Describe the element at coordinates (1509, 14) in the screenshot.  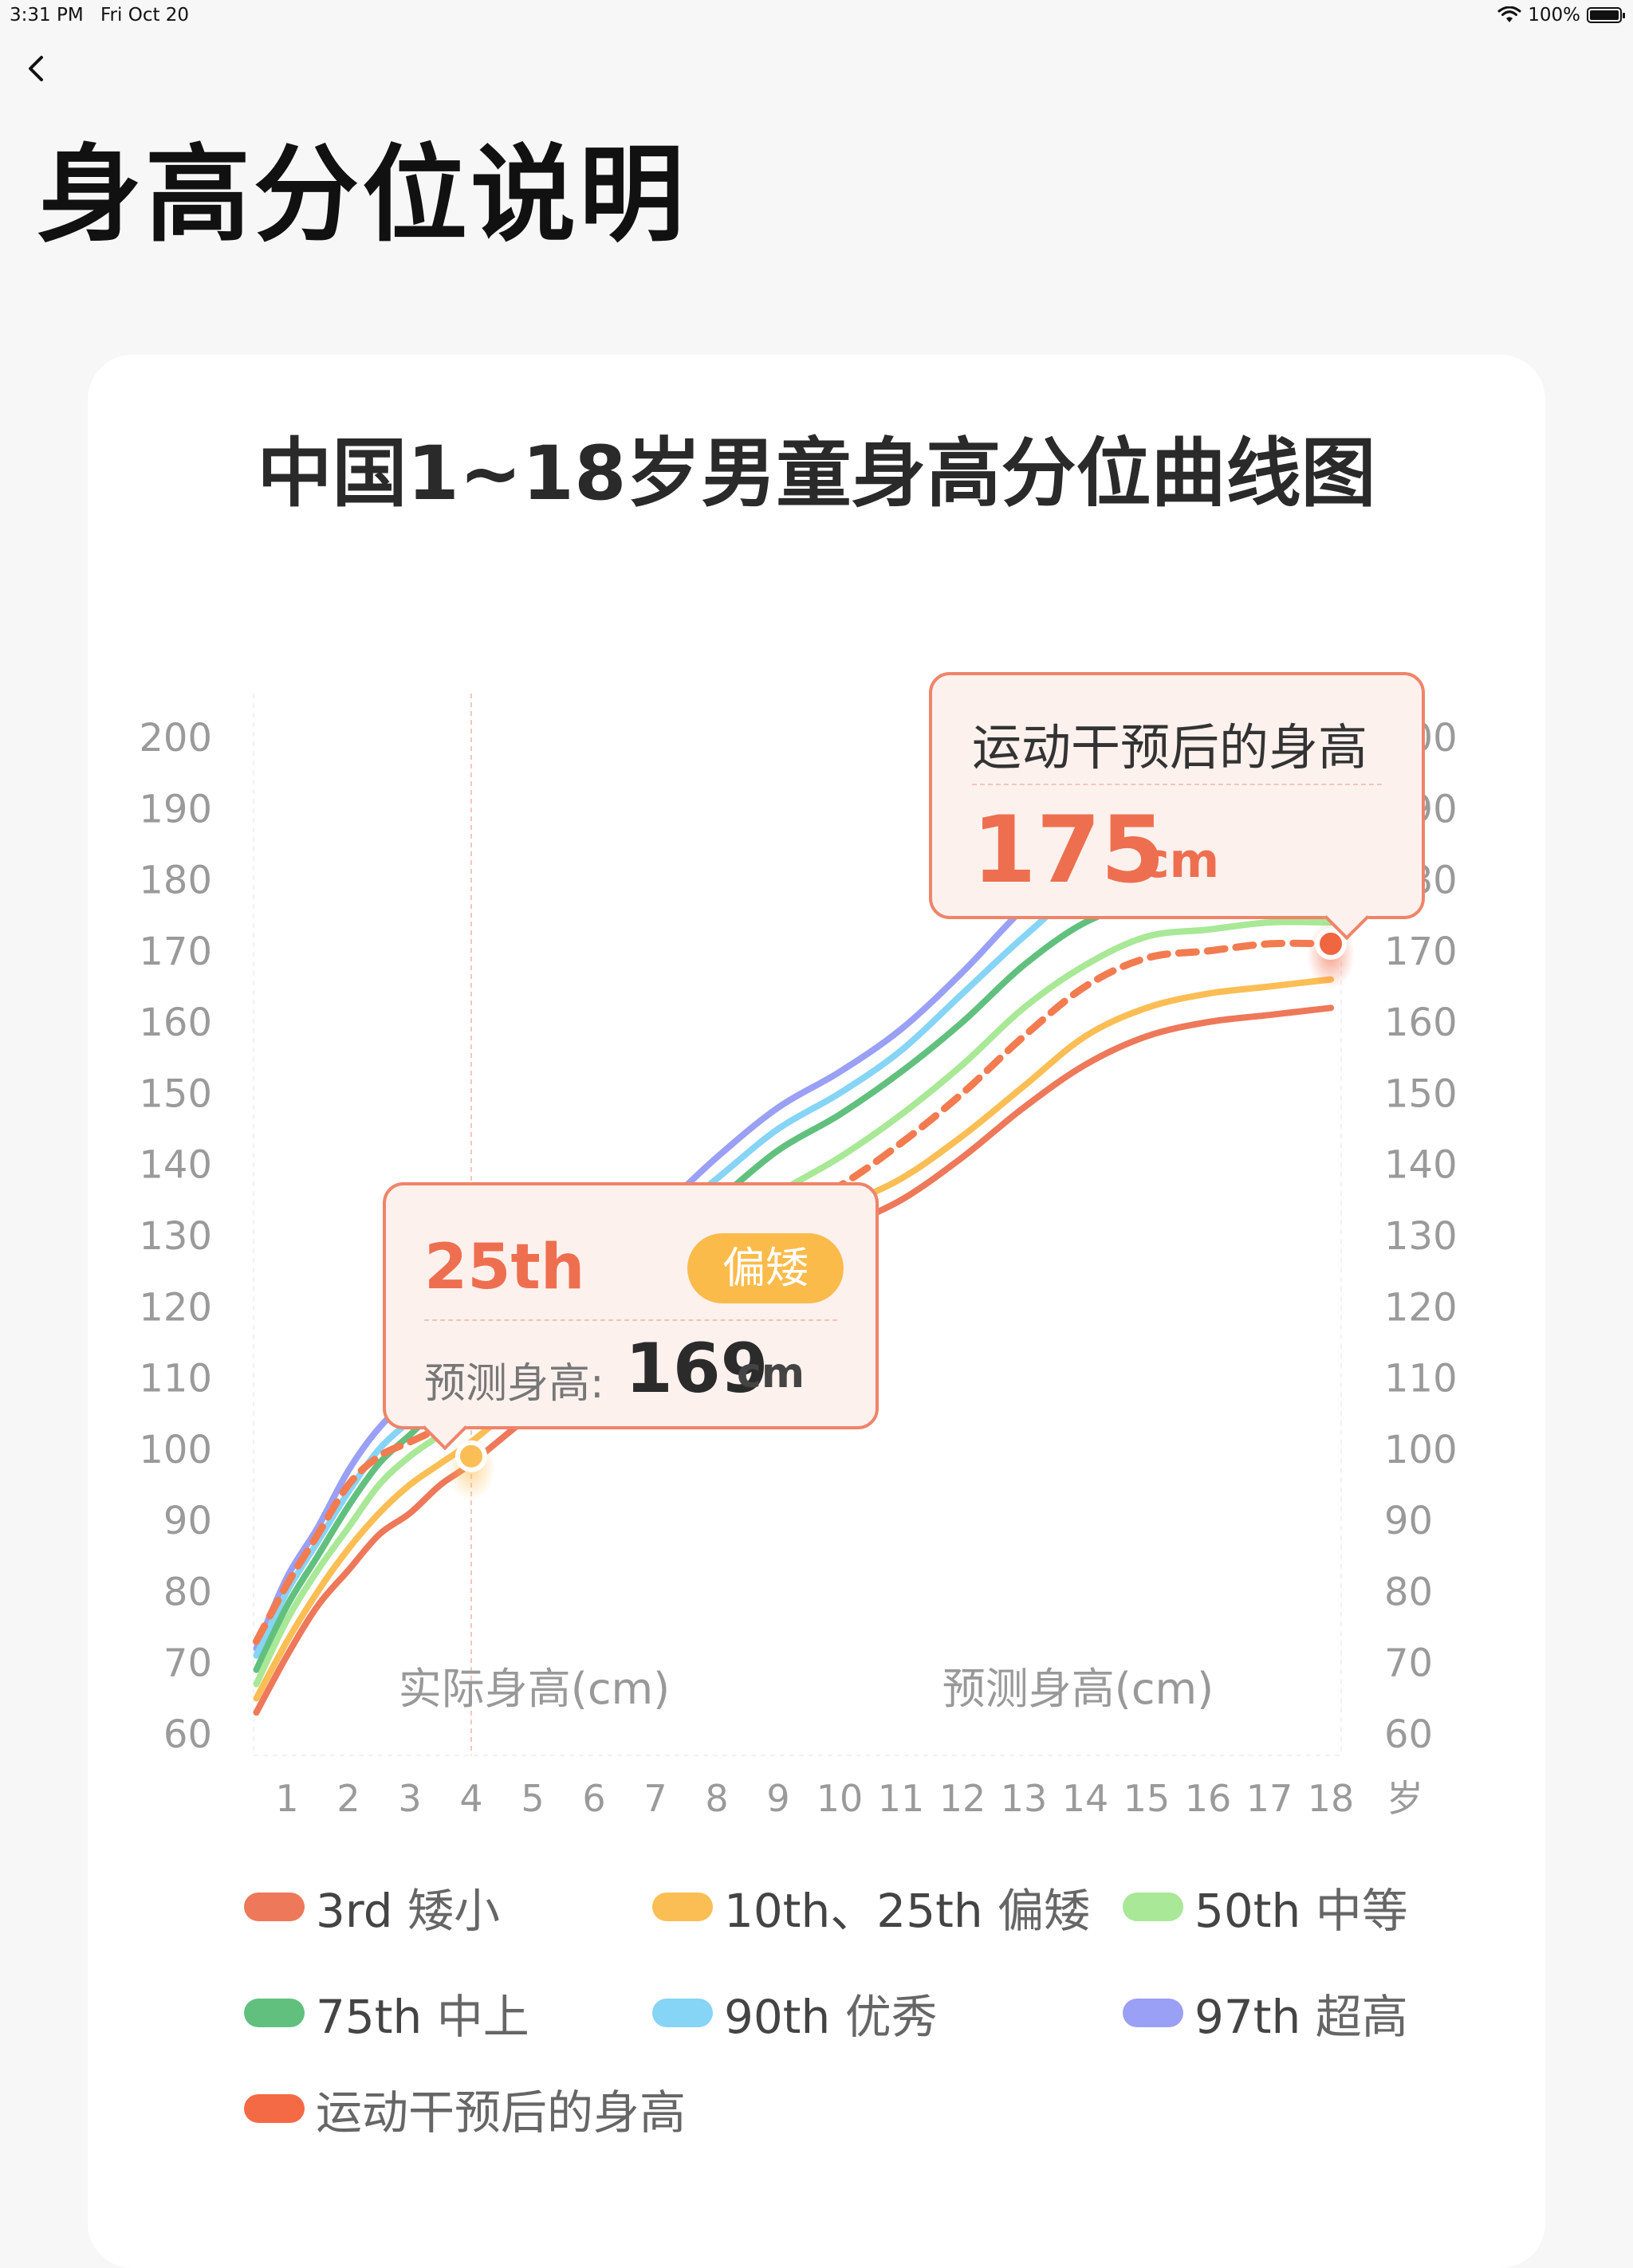
I see `wifi-icon` at that location.